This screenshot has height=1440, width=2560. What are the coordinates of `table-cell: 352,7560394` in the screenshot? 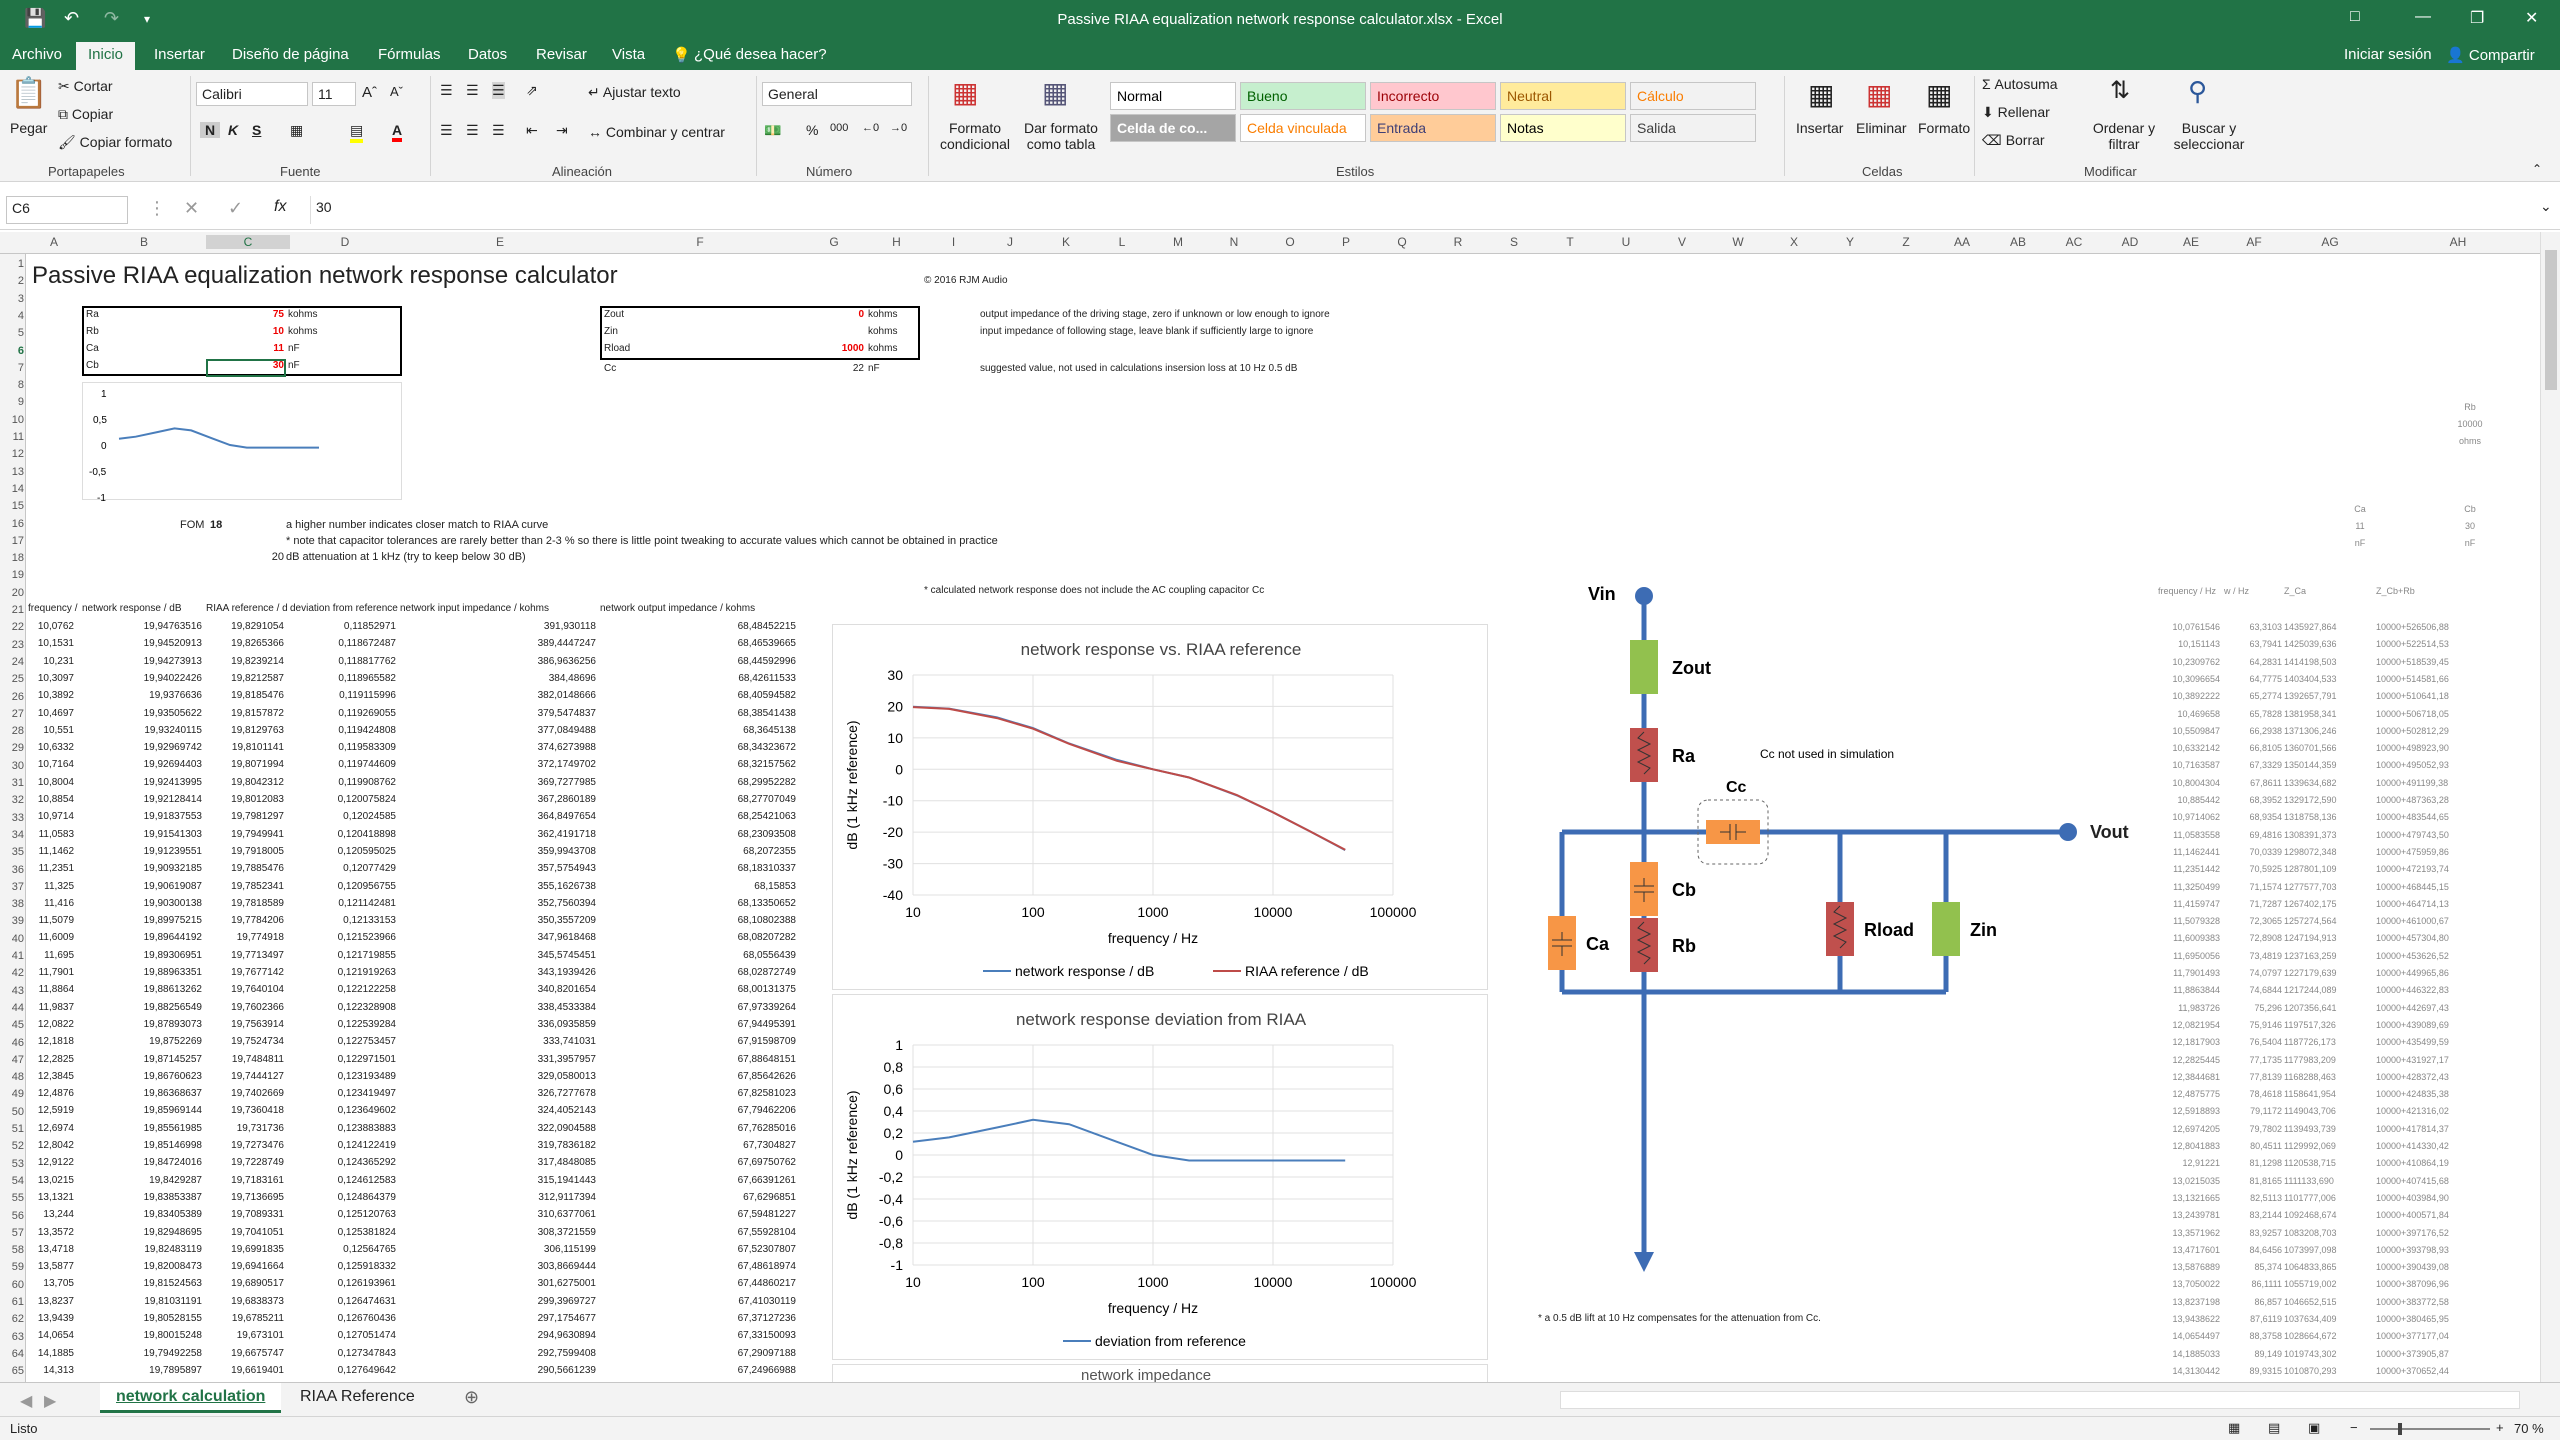 It's located at (566, 903).